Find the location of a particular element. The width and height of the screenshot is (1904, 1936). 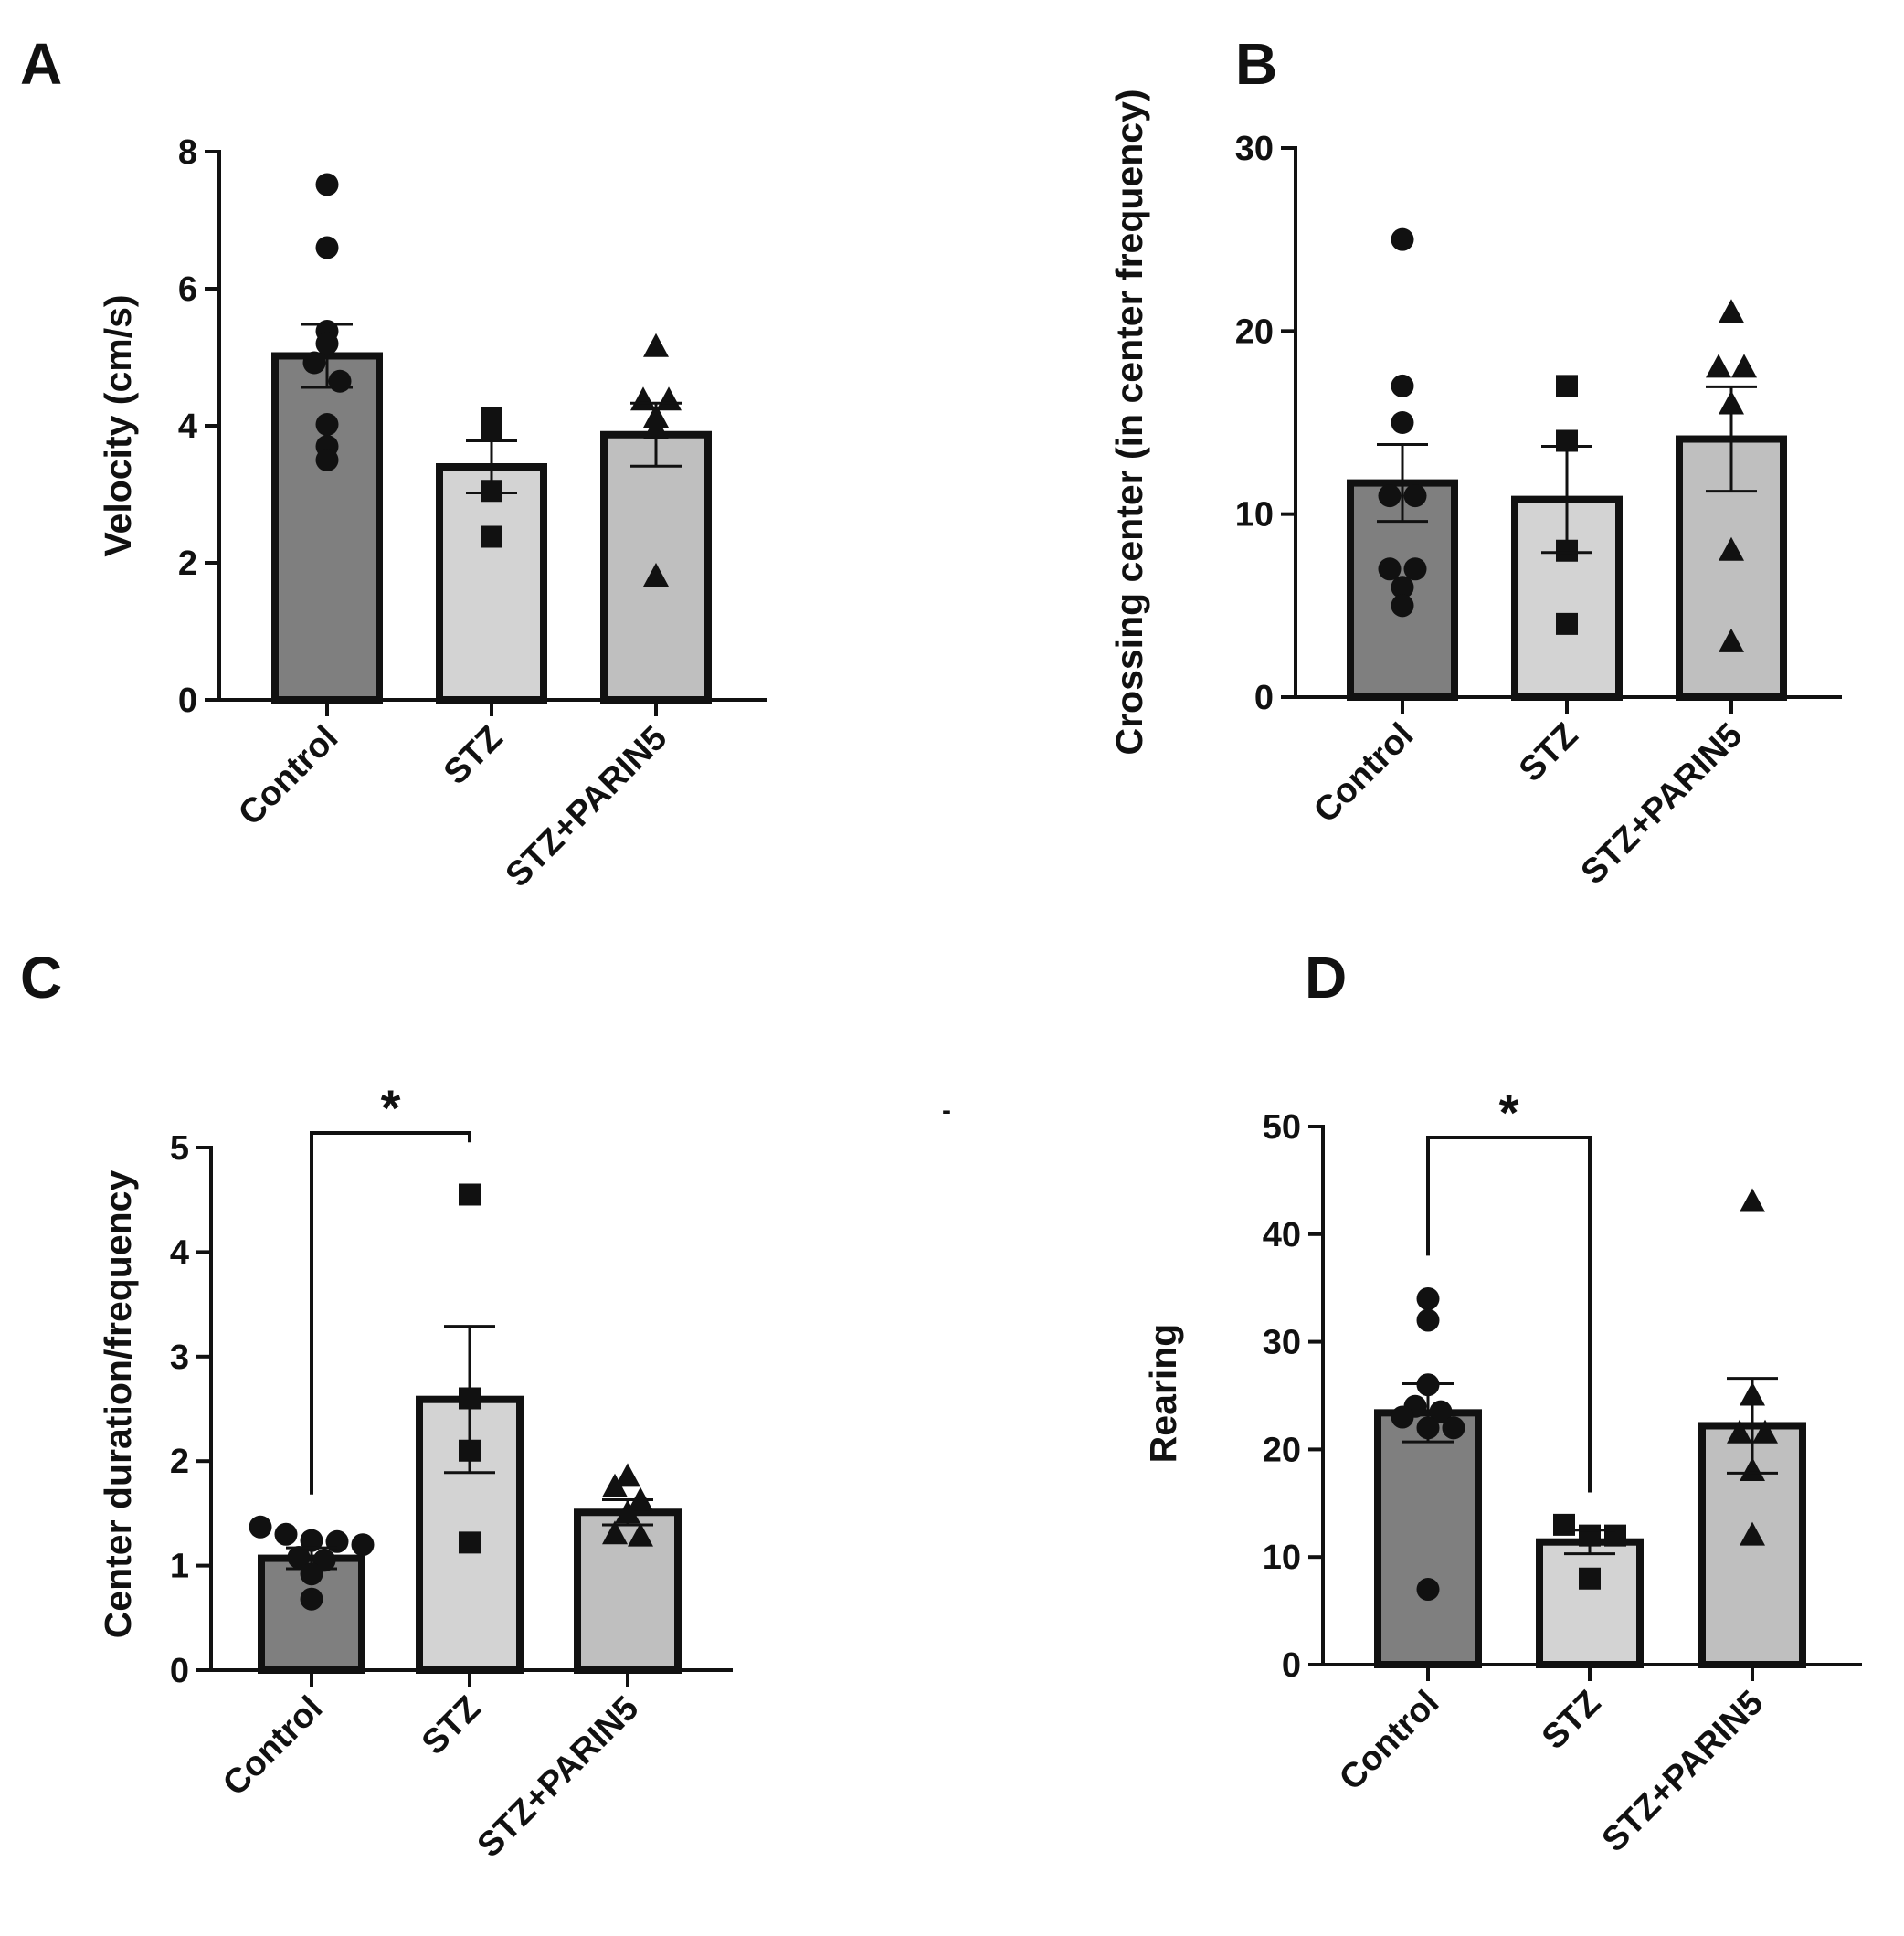

bar-stz-parin5 is located at coordinates (628, 1591).